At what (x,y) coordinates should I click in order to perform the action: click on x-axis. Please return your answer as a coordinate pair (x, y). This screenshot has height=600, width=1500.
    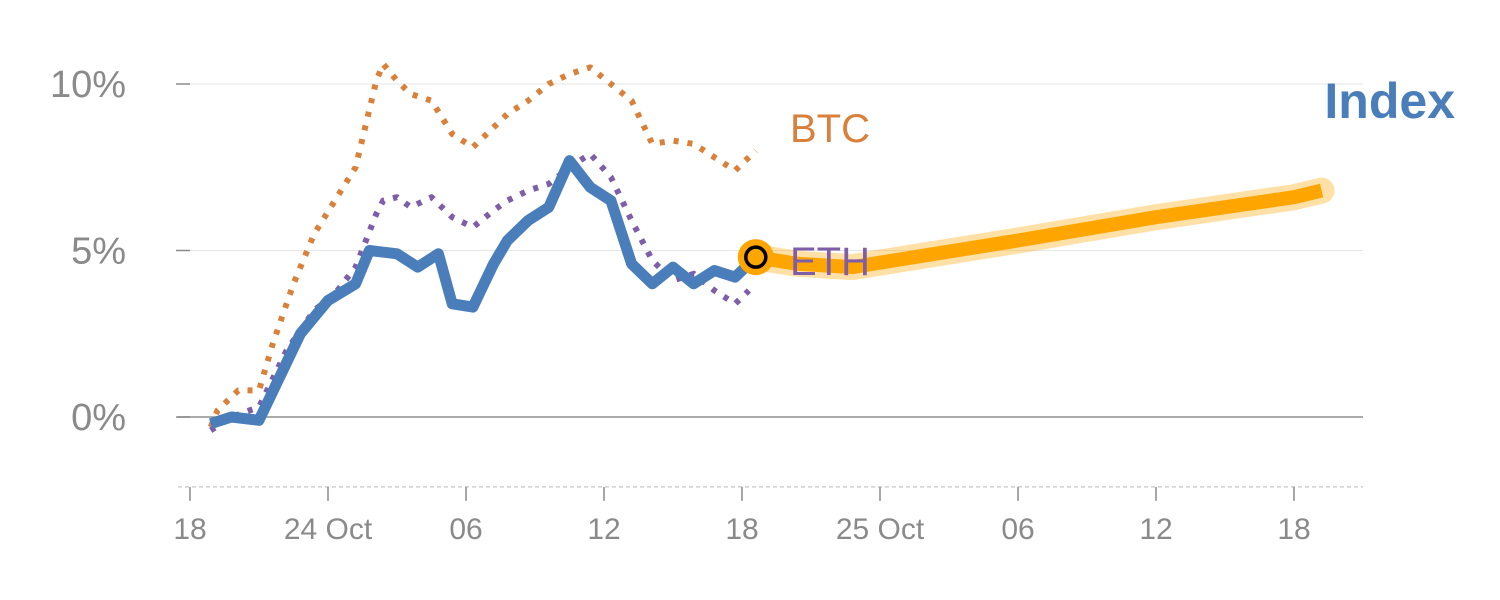
    Looking at the image, I should click on (770, 493).